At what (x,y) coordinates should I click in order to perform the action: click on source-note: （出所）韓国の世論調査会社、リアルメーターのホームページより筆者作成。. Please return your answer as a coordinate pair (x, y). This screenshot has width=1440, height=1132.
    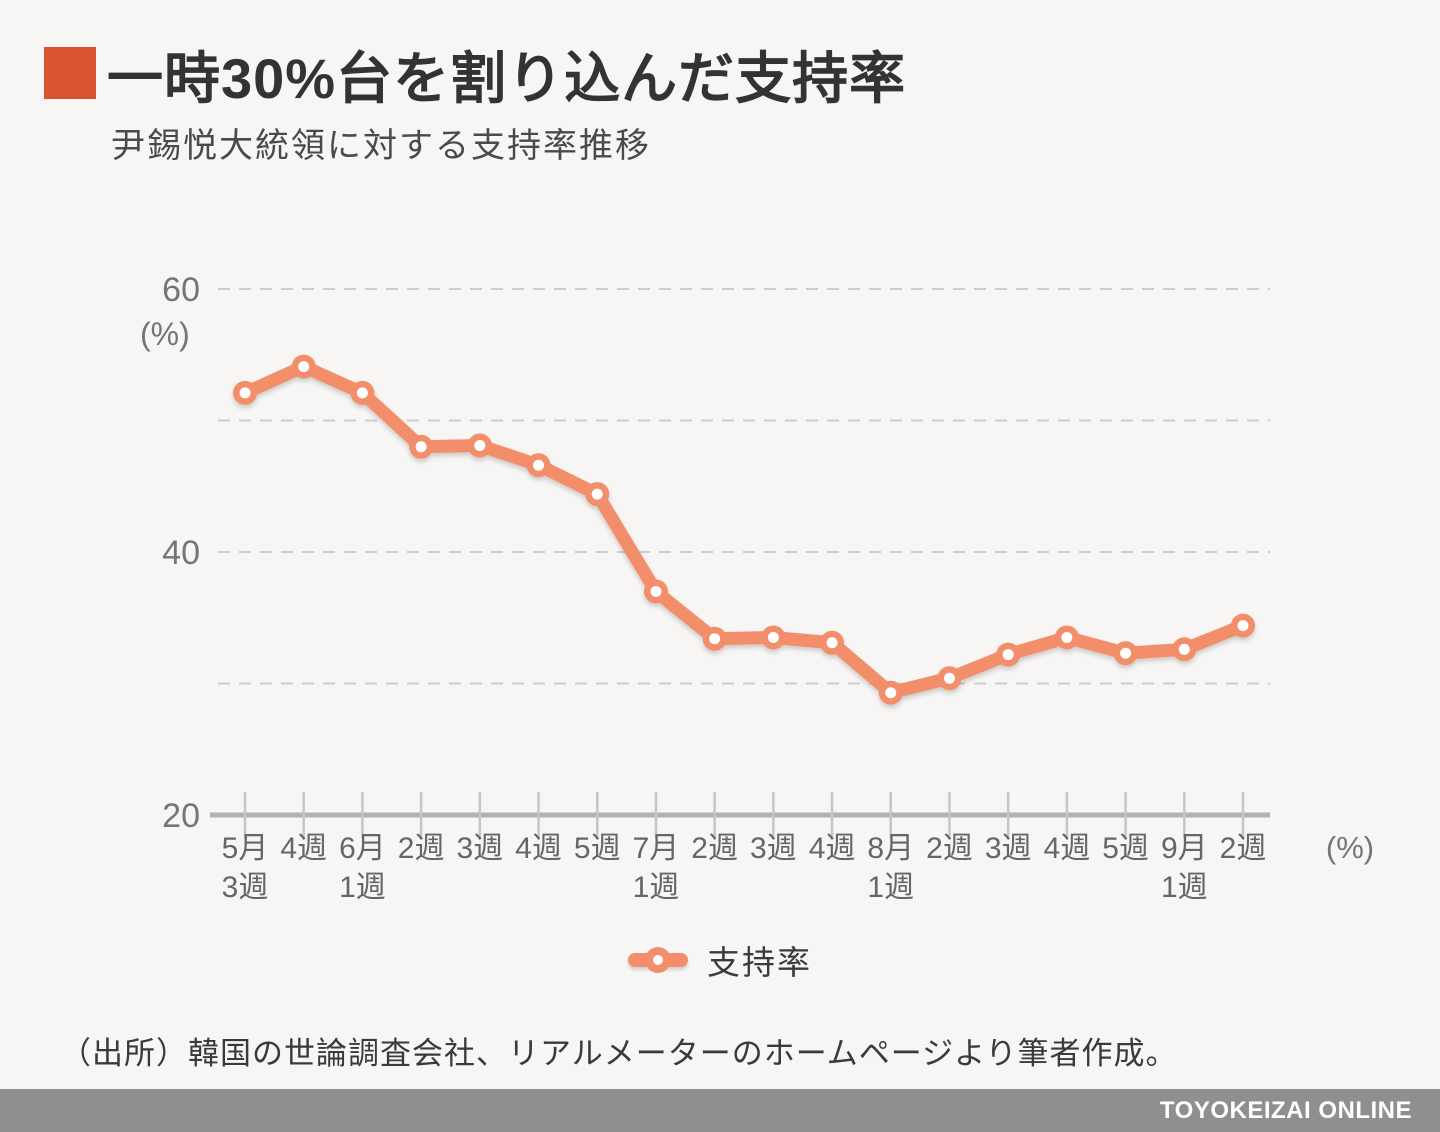
    Looking at the image, I should click on (619, 1053).